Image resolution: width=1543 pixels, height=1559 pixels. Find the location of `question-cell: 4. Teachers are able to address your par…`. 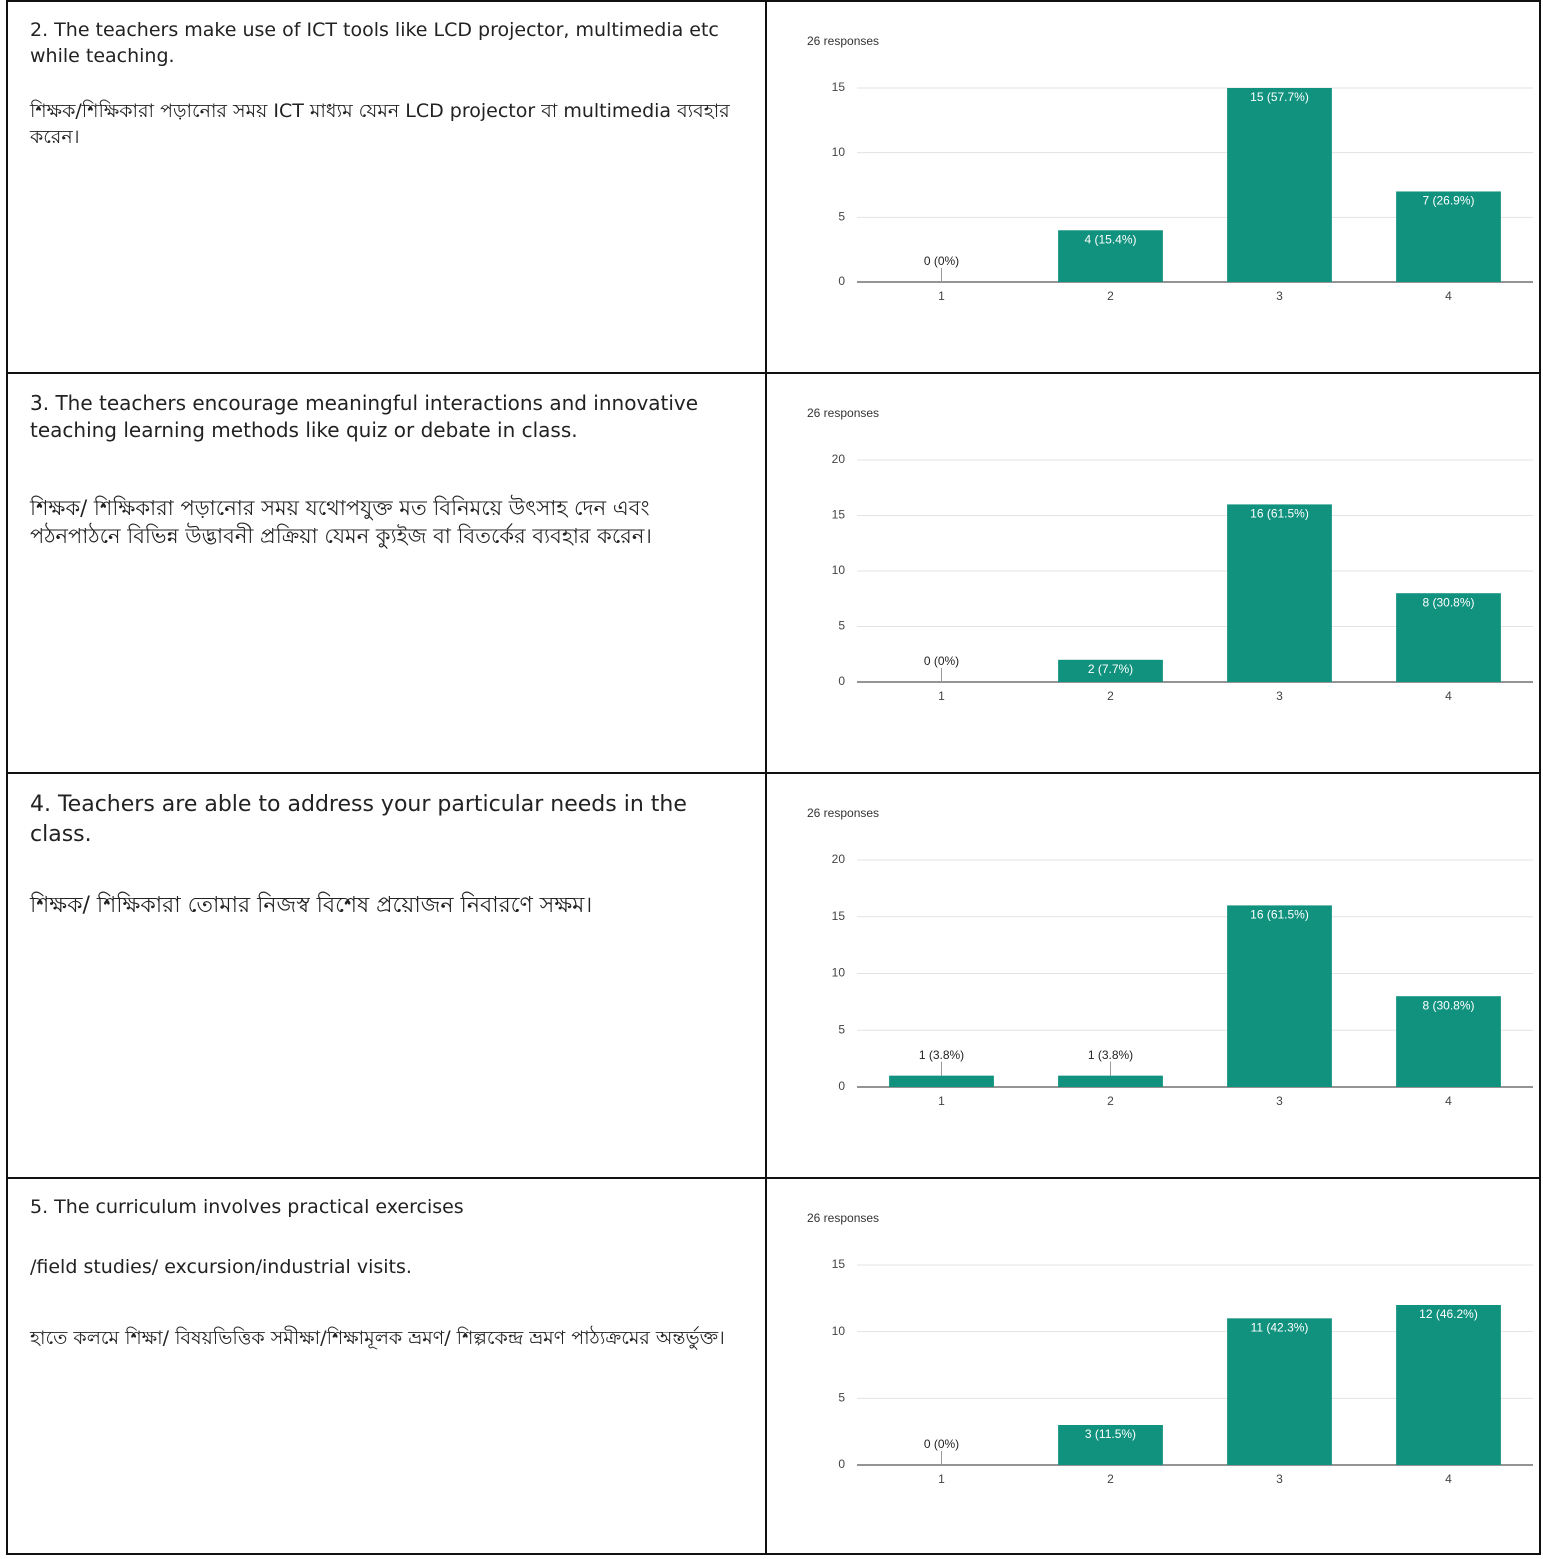

question-cell: 4. Teachers are able to address your par… is located at coordinates (387, 975).